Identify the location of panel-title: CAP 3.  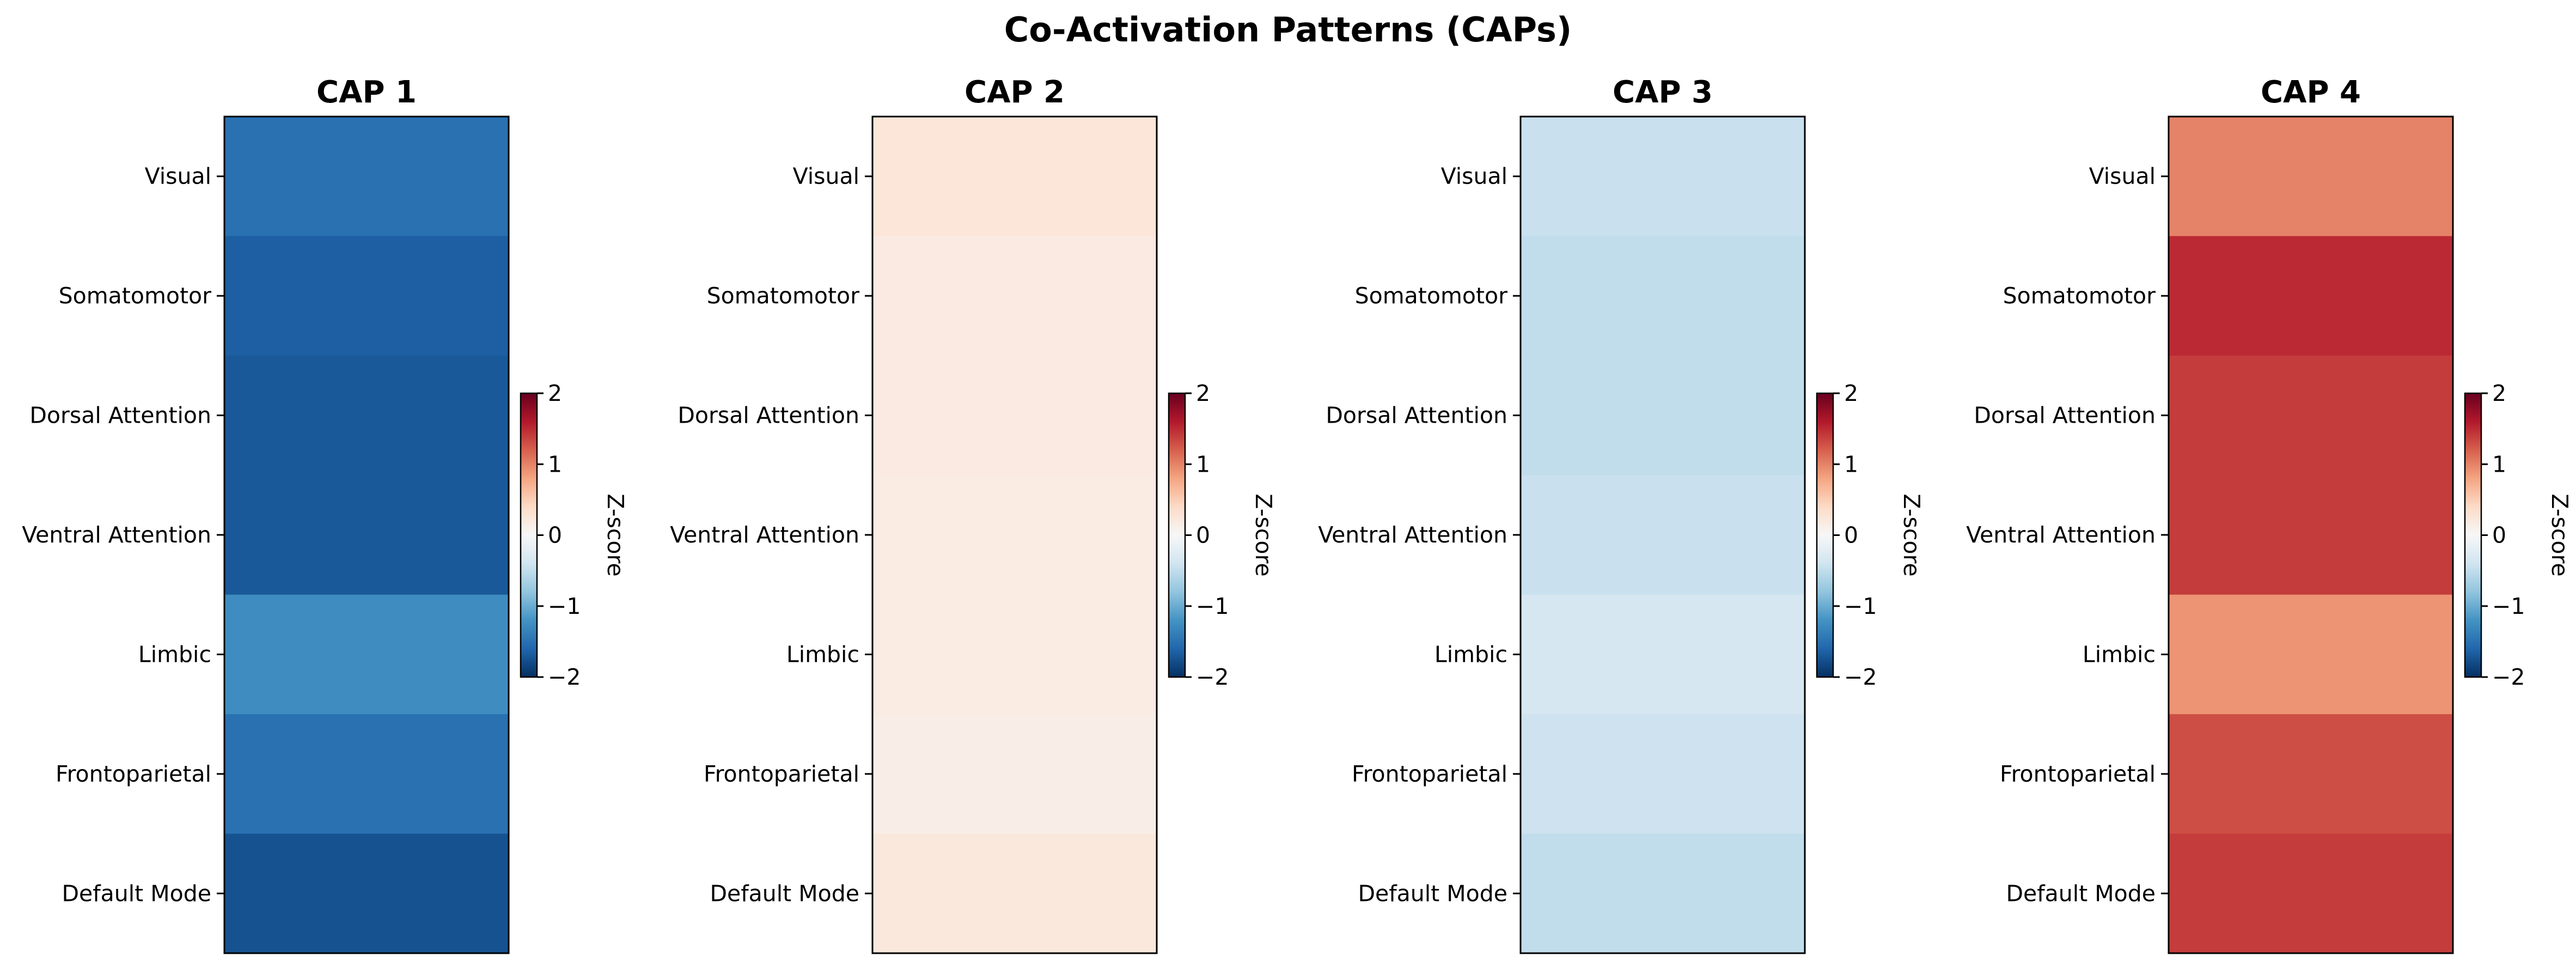
(1663, 92).